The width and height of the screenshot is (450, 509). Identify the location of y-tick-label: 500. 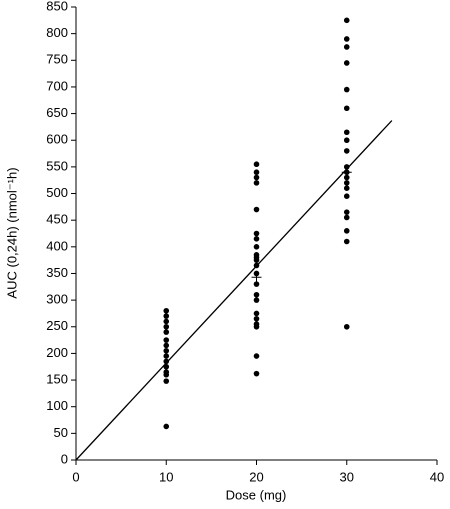
(57, 192).